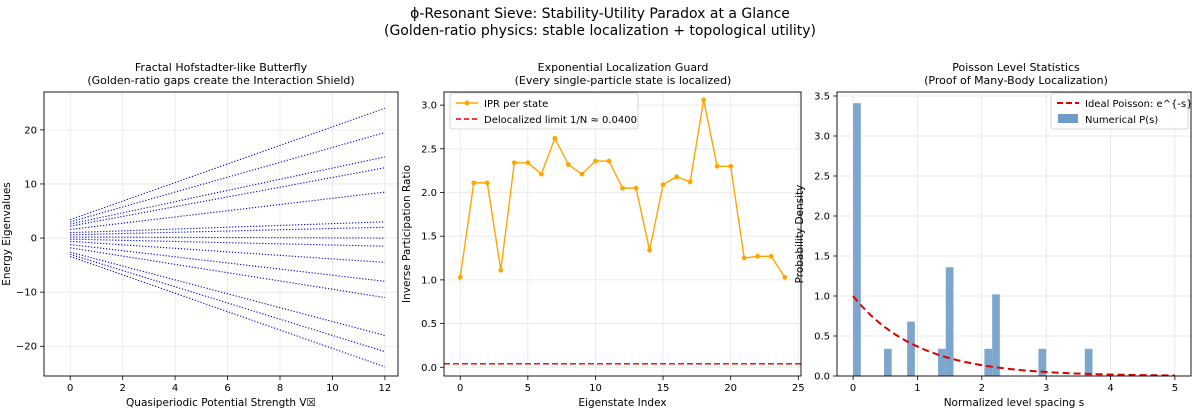 The width and height of the screenshot is (1199, 413). What do you see at coordinates (1016, 67) in the screenshot?
I see `panel-title: Poisson Level Statistics` at bounding box center [1016, 67].